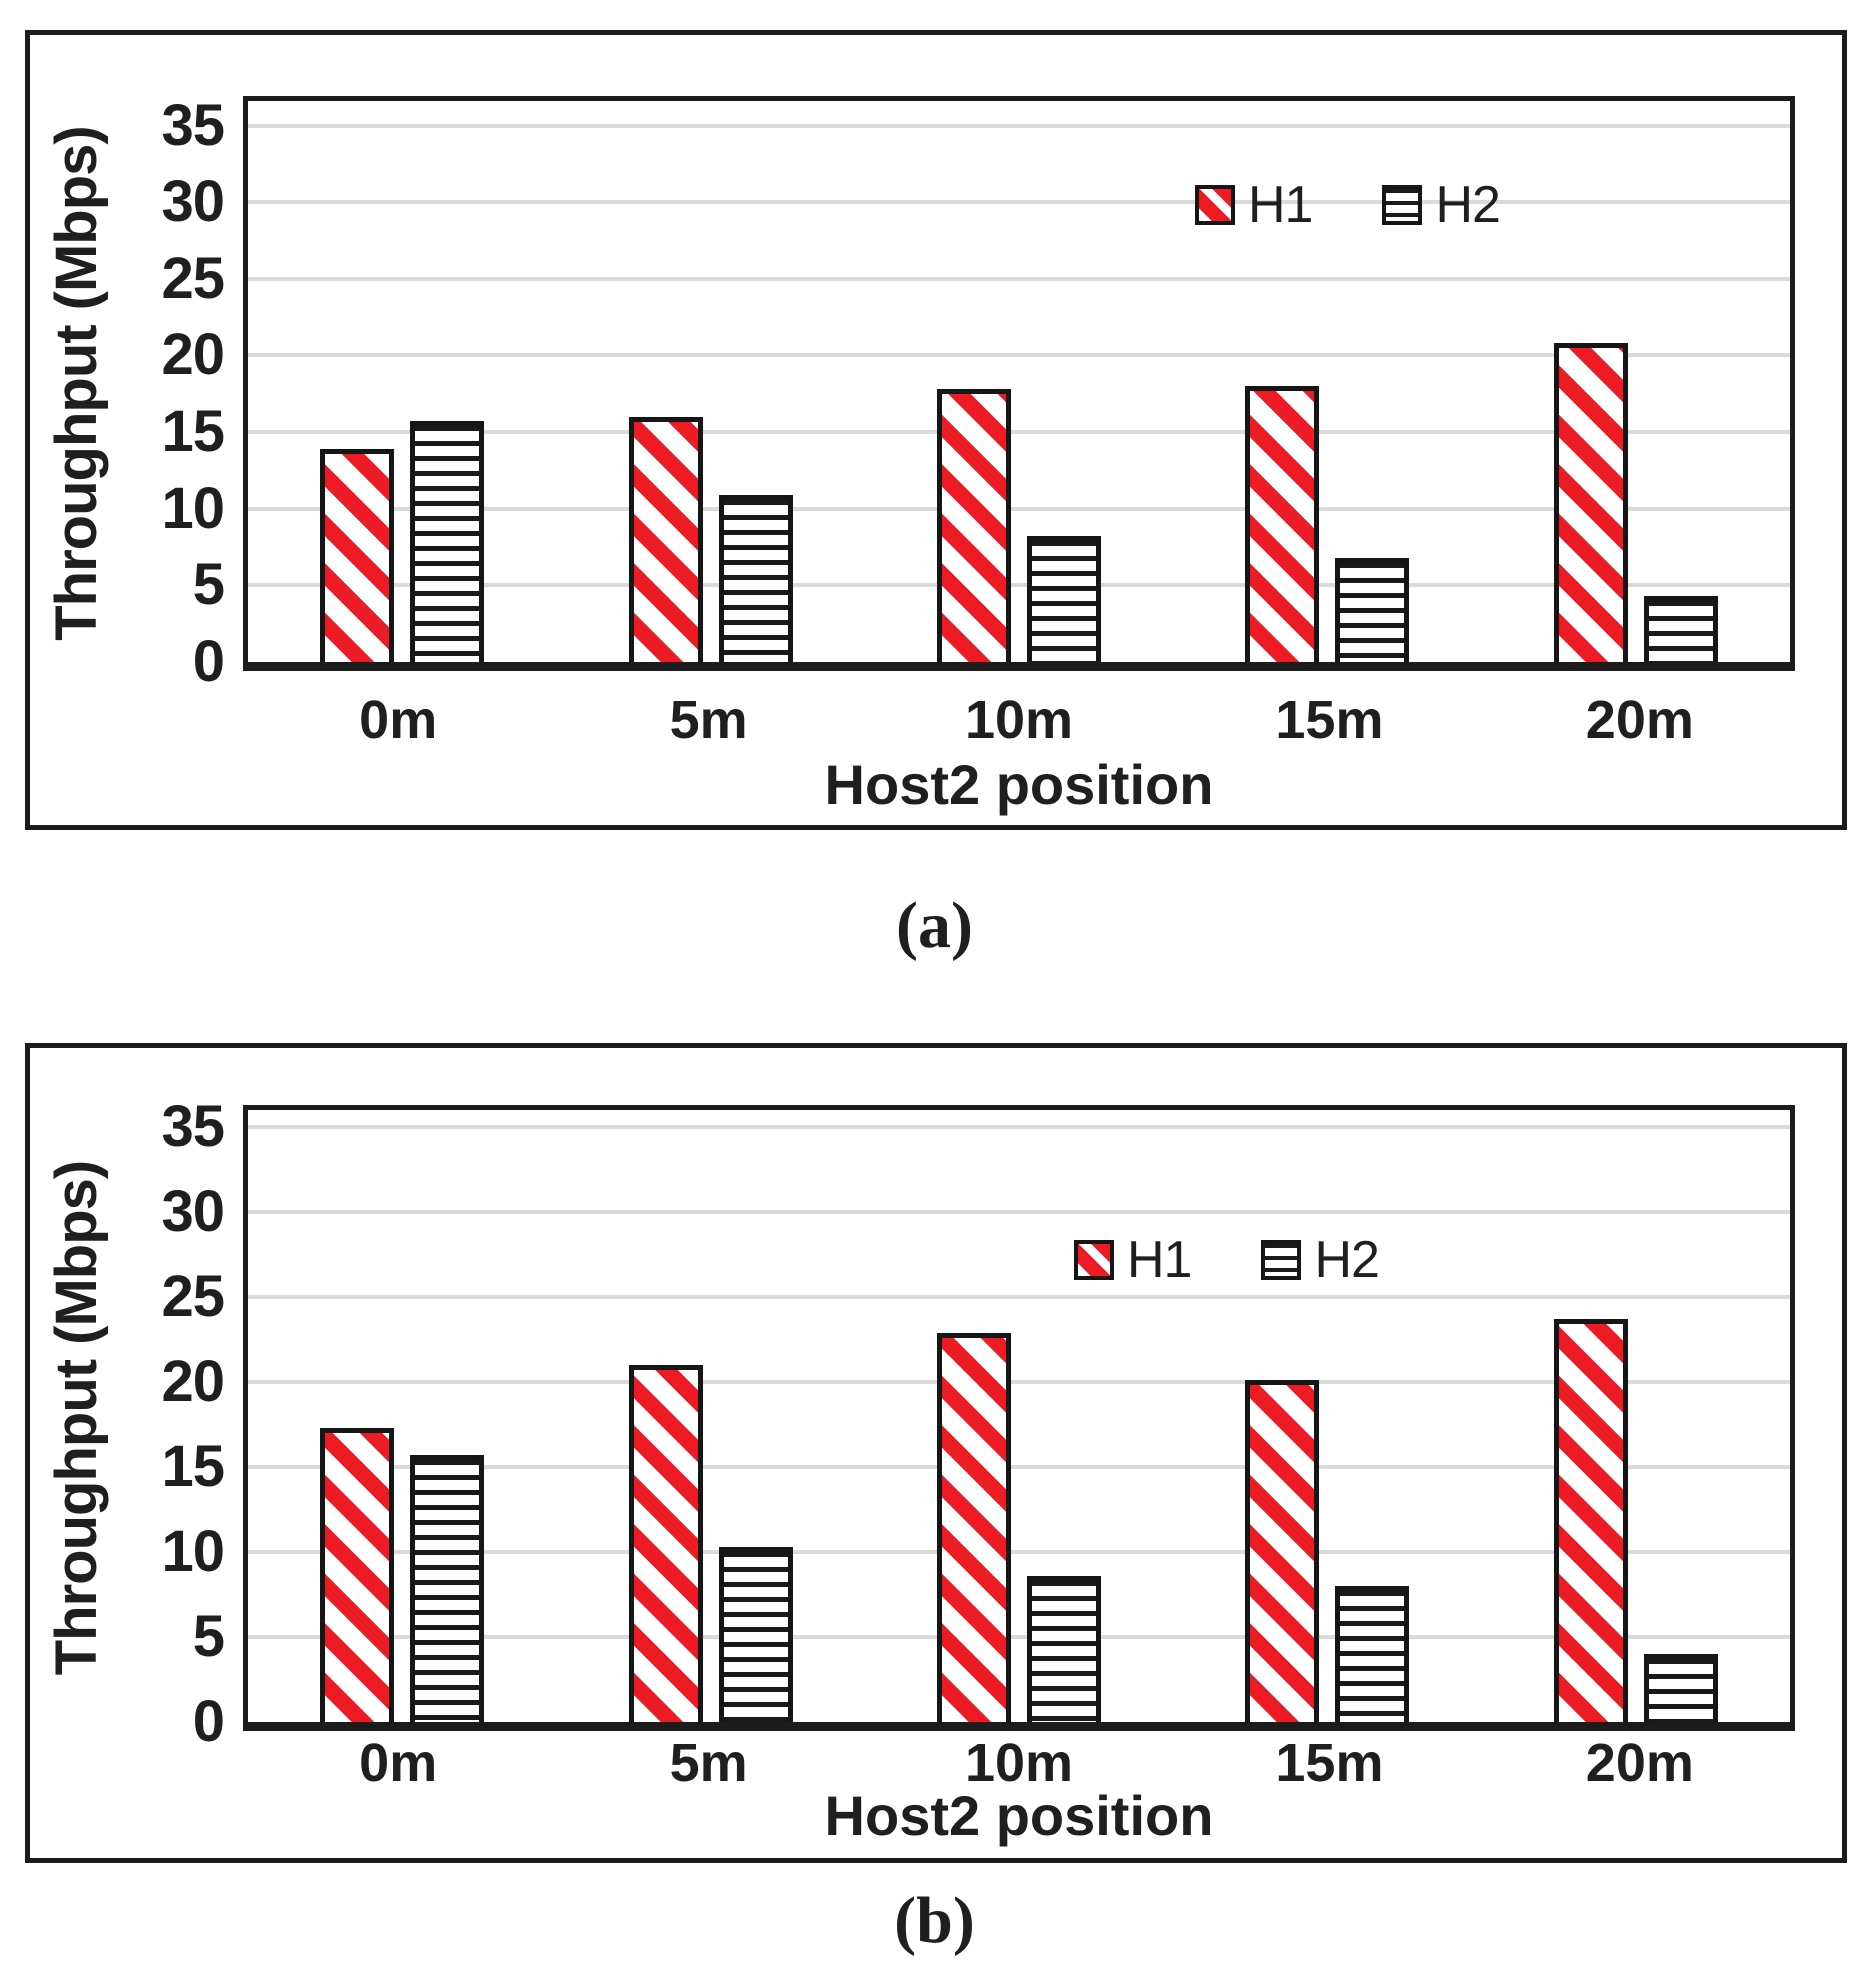  I want to click on caption-a: (a), so click(934, 925).